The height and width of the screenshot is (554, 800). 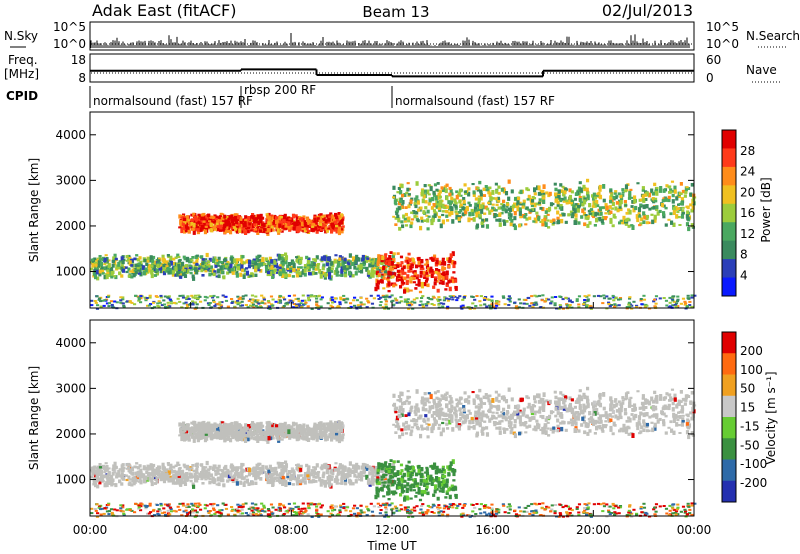 I want to click on colorbar-tick-label: 28, so click(x=747, y=151).